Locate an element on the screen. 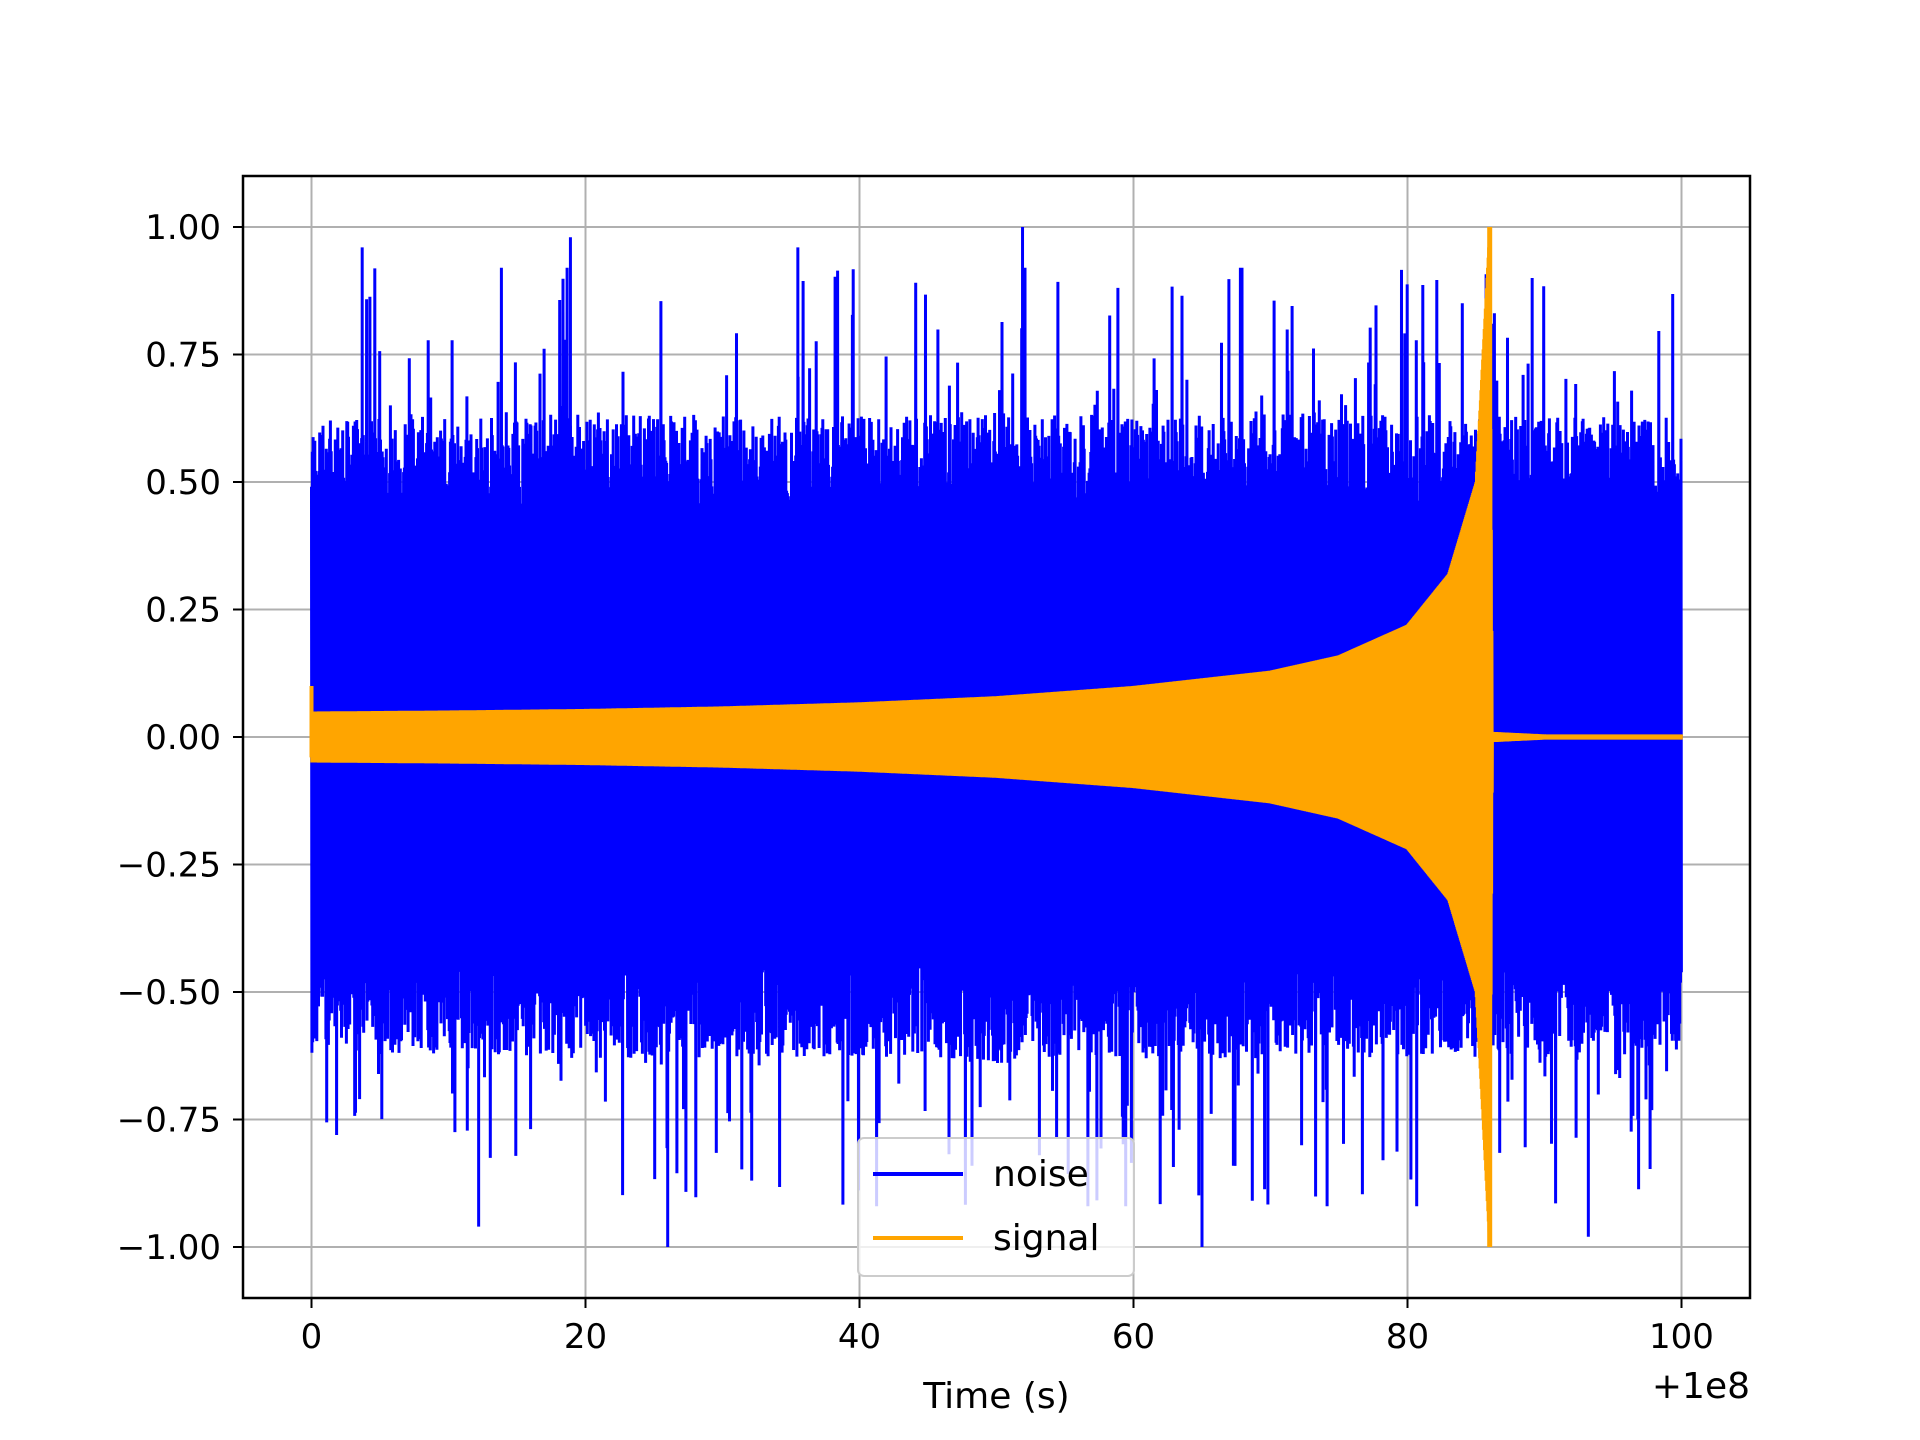 The height and width of the screenshot is (1440, 1920). legend-label-noise: noise is located at coordinates (1041, 1174).